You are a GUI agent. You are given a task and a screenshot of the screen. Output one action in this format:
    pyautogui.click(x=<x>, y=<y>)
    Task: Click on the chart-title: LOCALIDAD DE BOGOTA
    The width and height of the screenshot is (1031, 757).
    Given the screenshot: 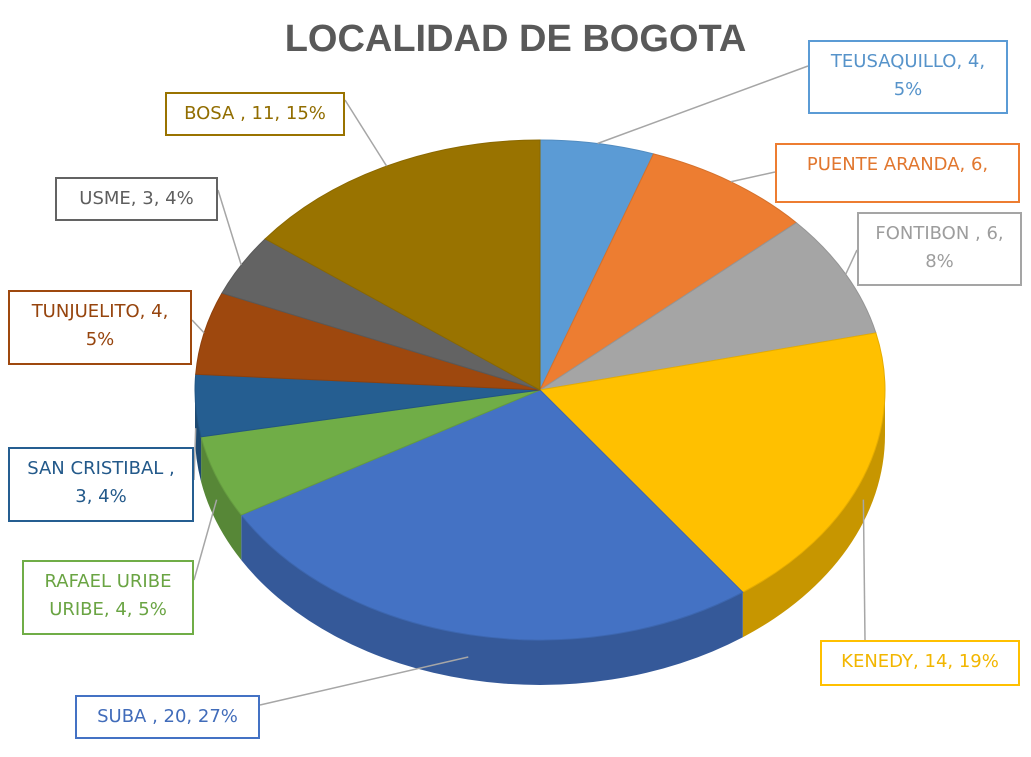 What is the action you would take?
    pyautogui.click(x=515, y=39)
    